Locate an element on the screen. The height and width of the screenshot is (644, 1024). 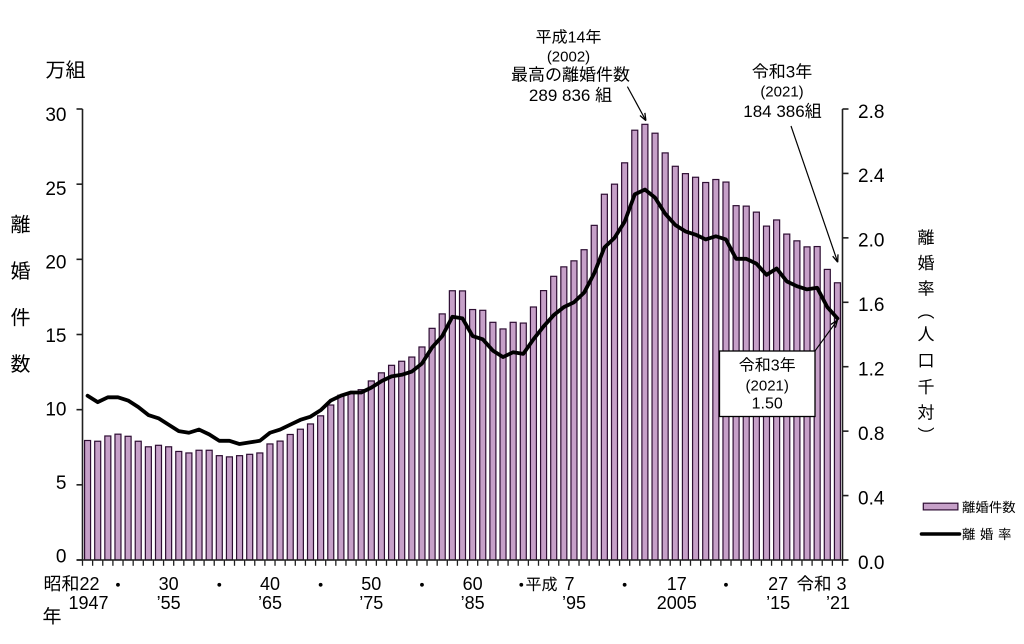
svg-text: 20 is located at coordinates (55, 262).